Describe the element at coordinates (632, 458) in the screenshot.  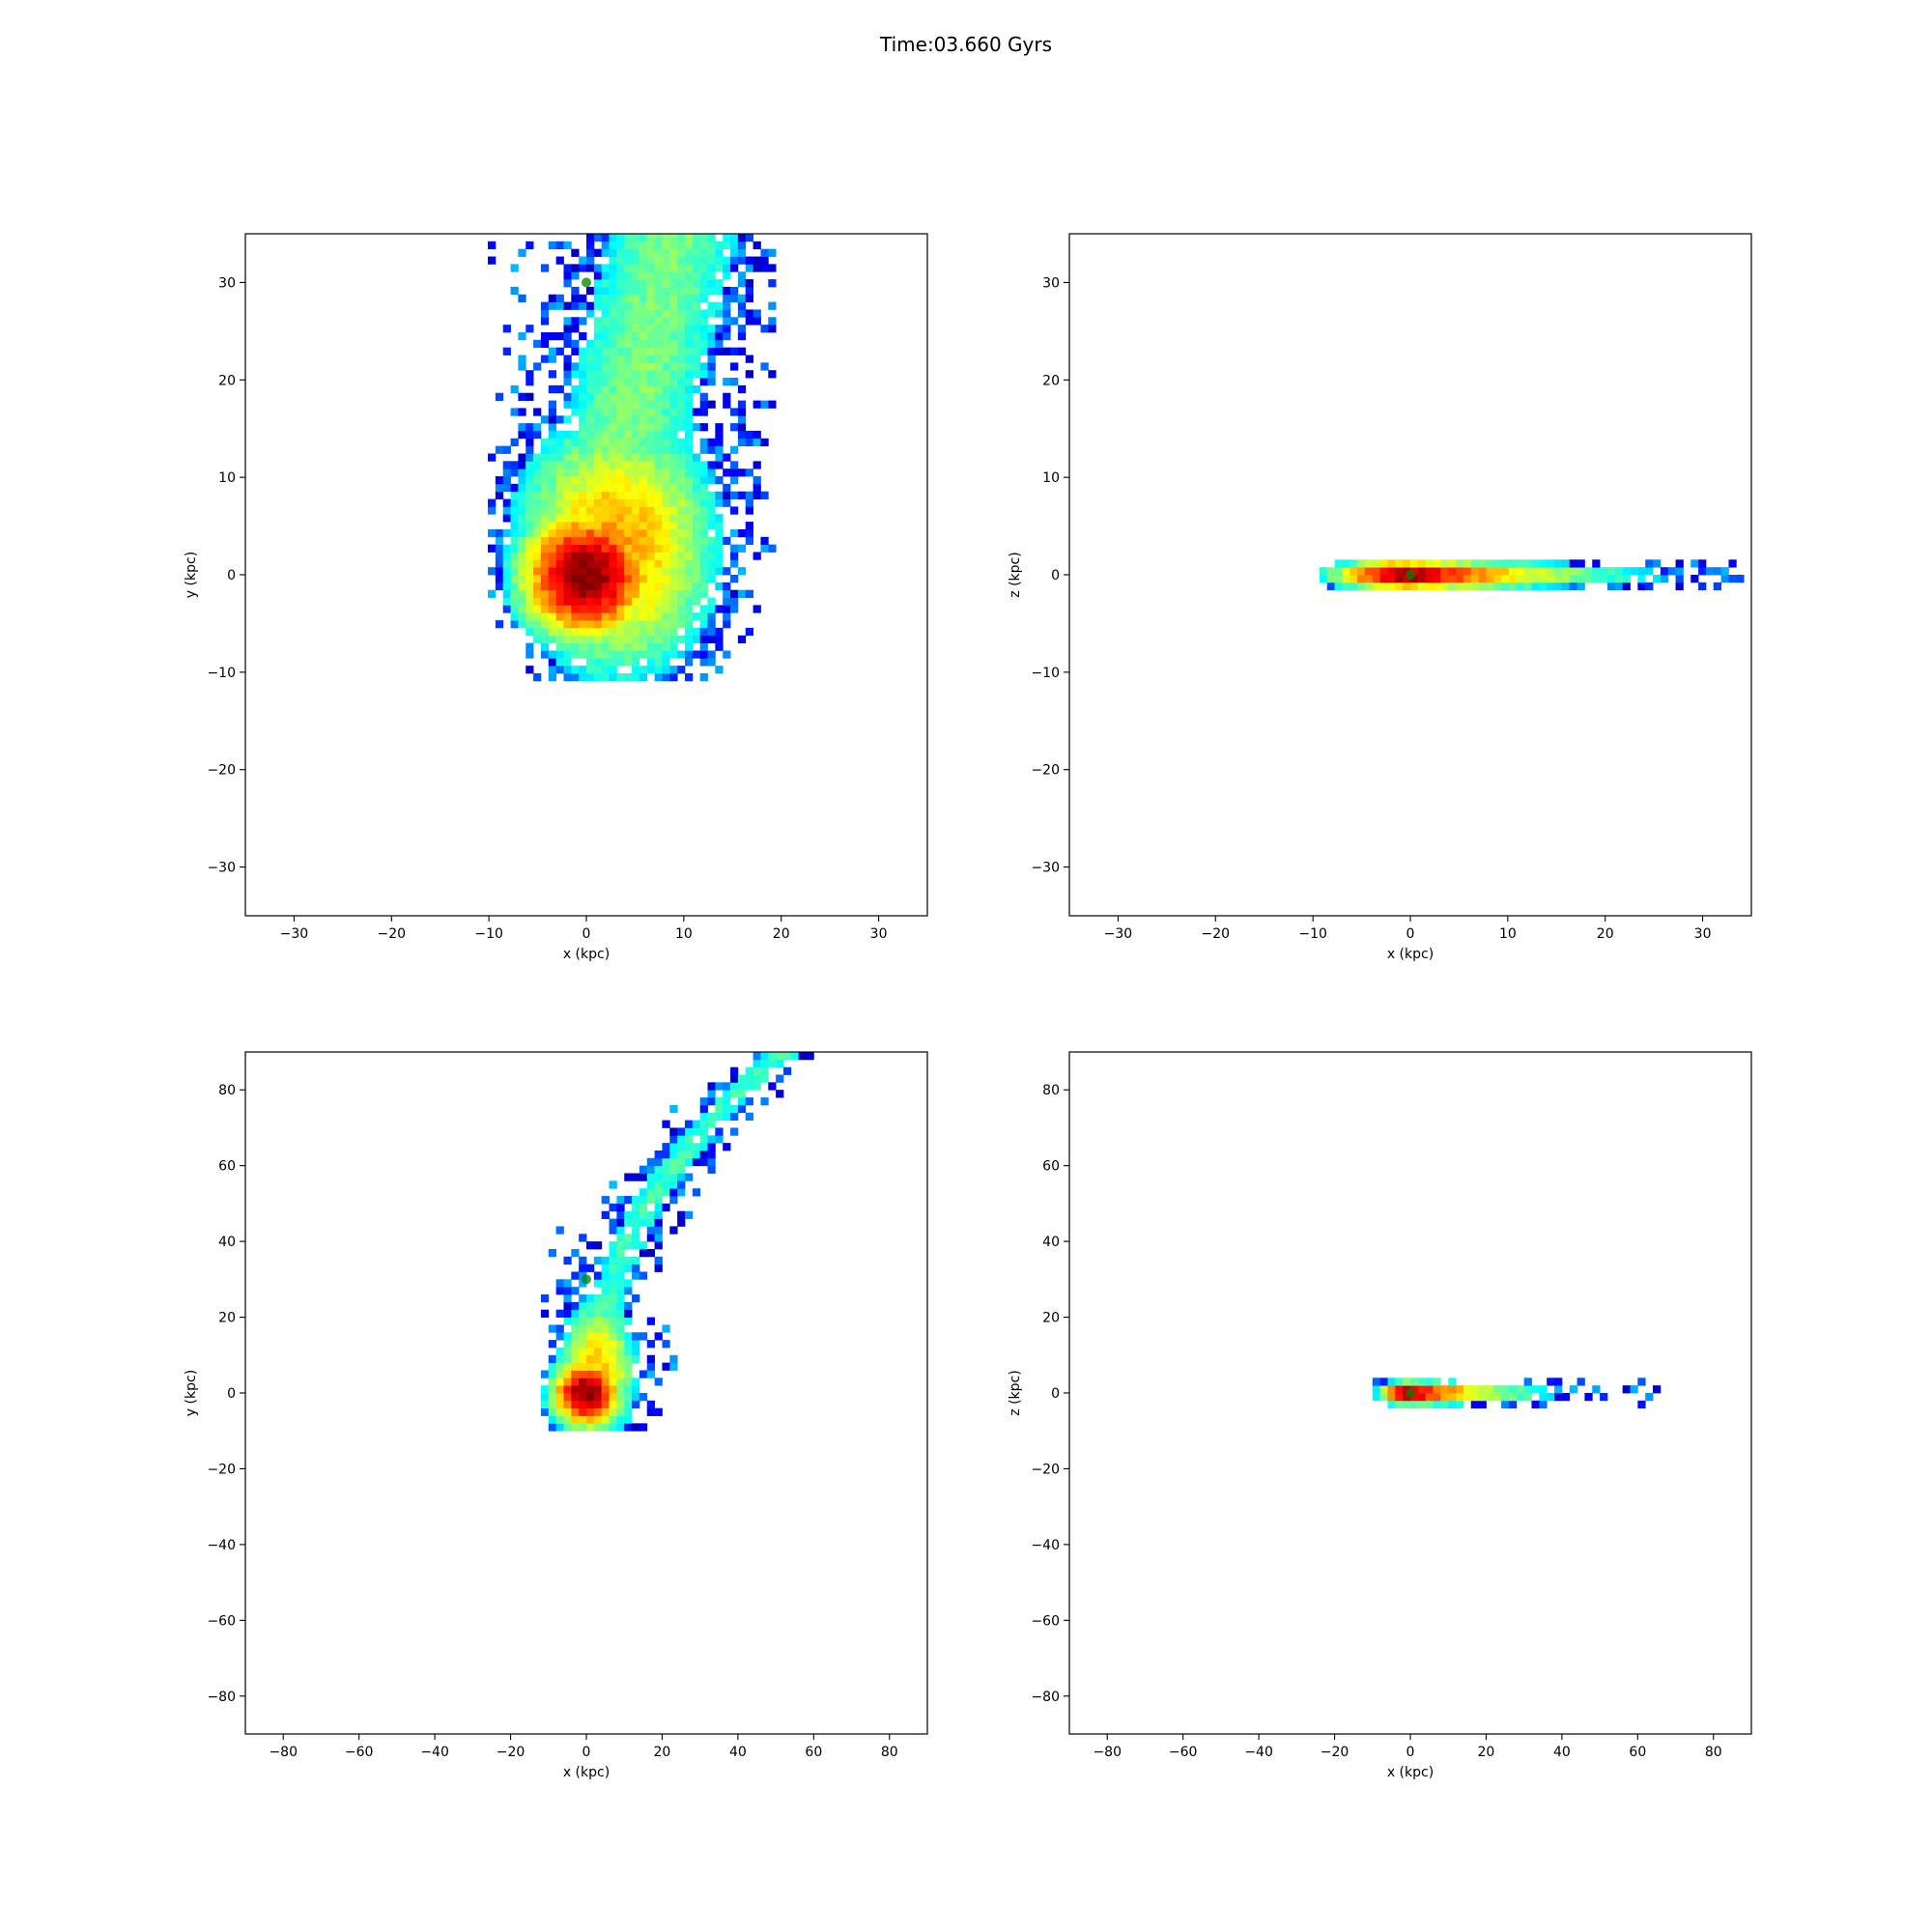
I see `heatmap-top-left` at that location.